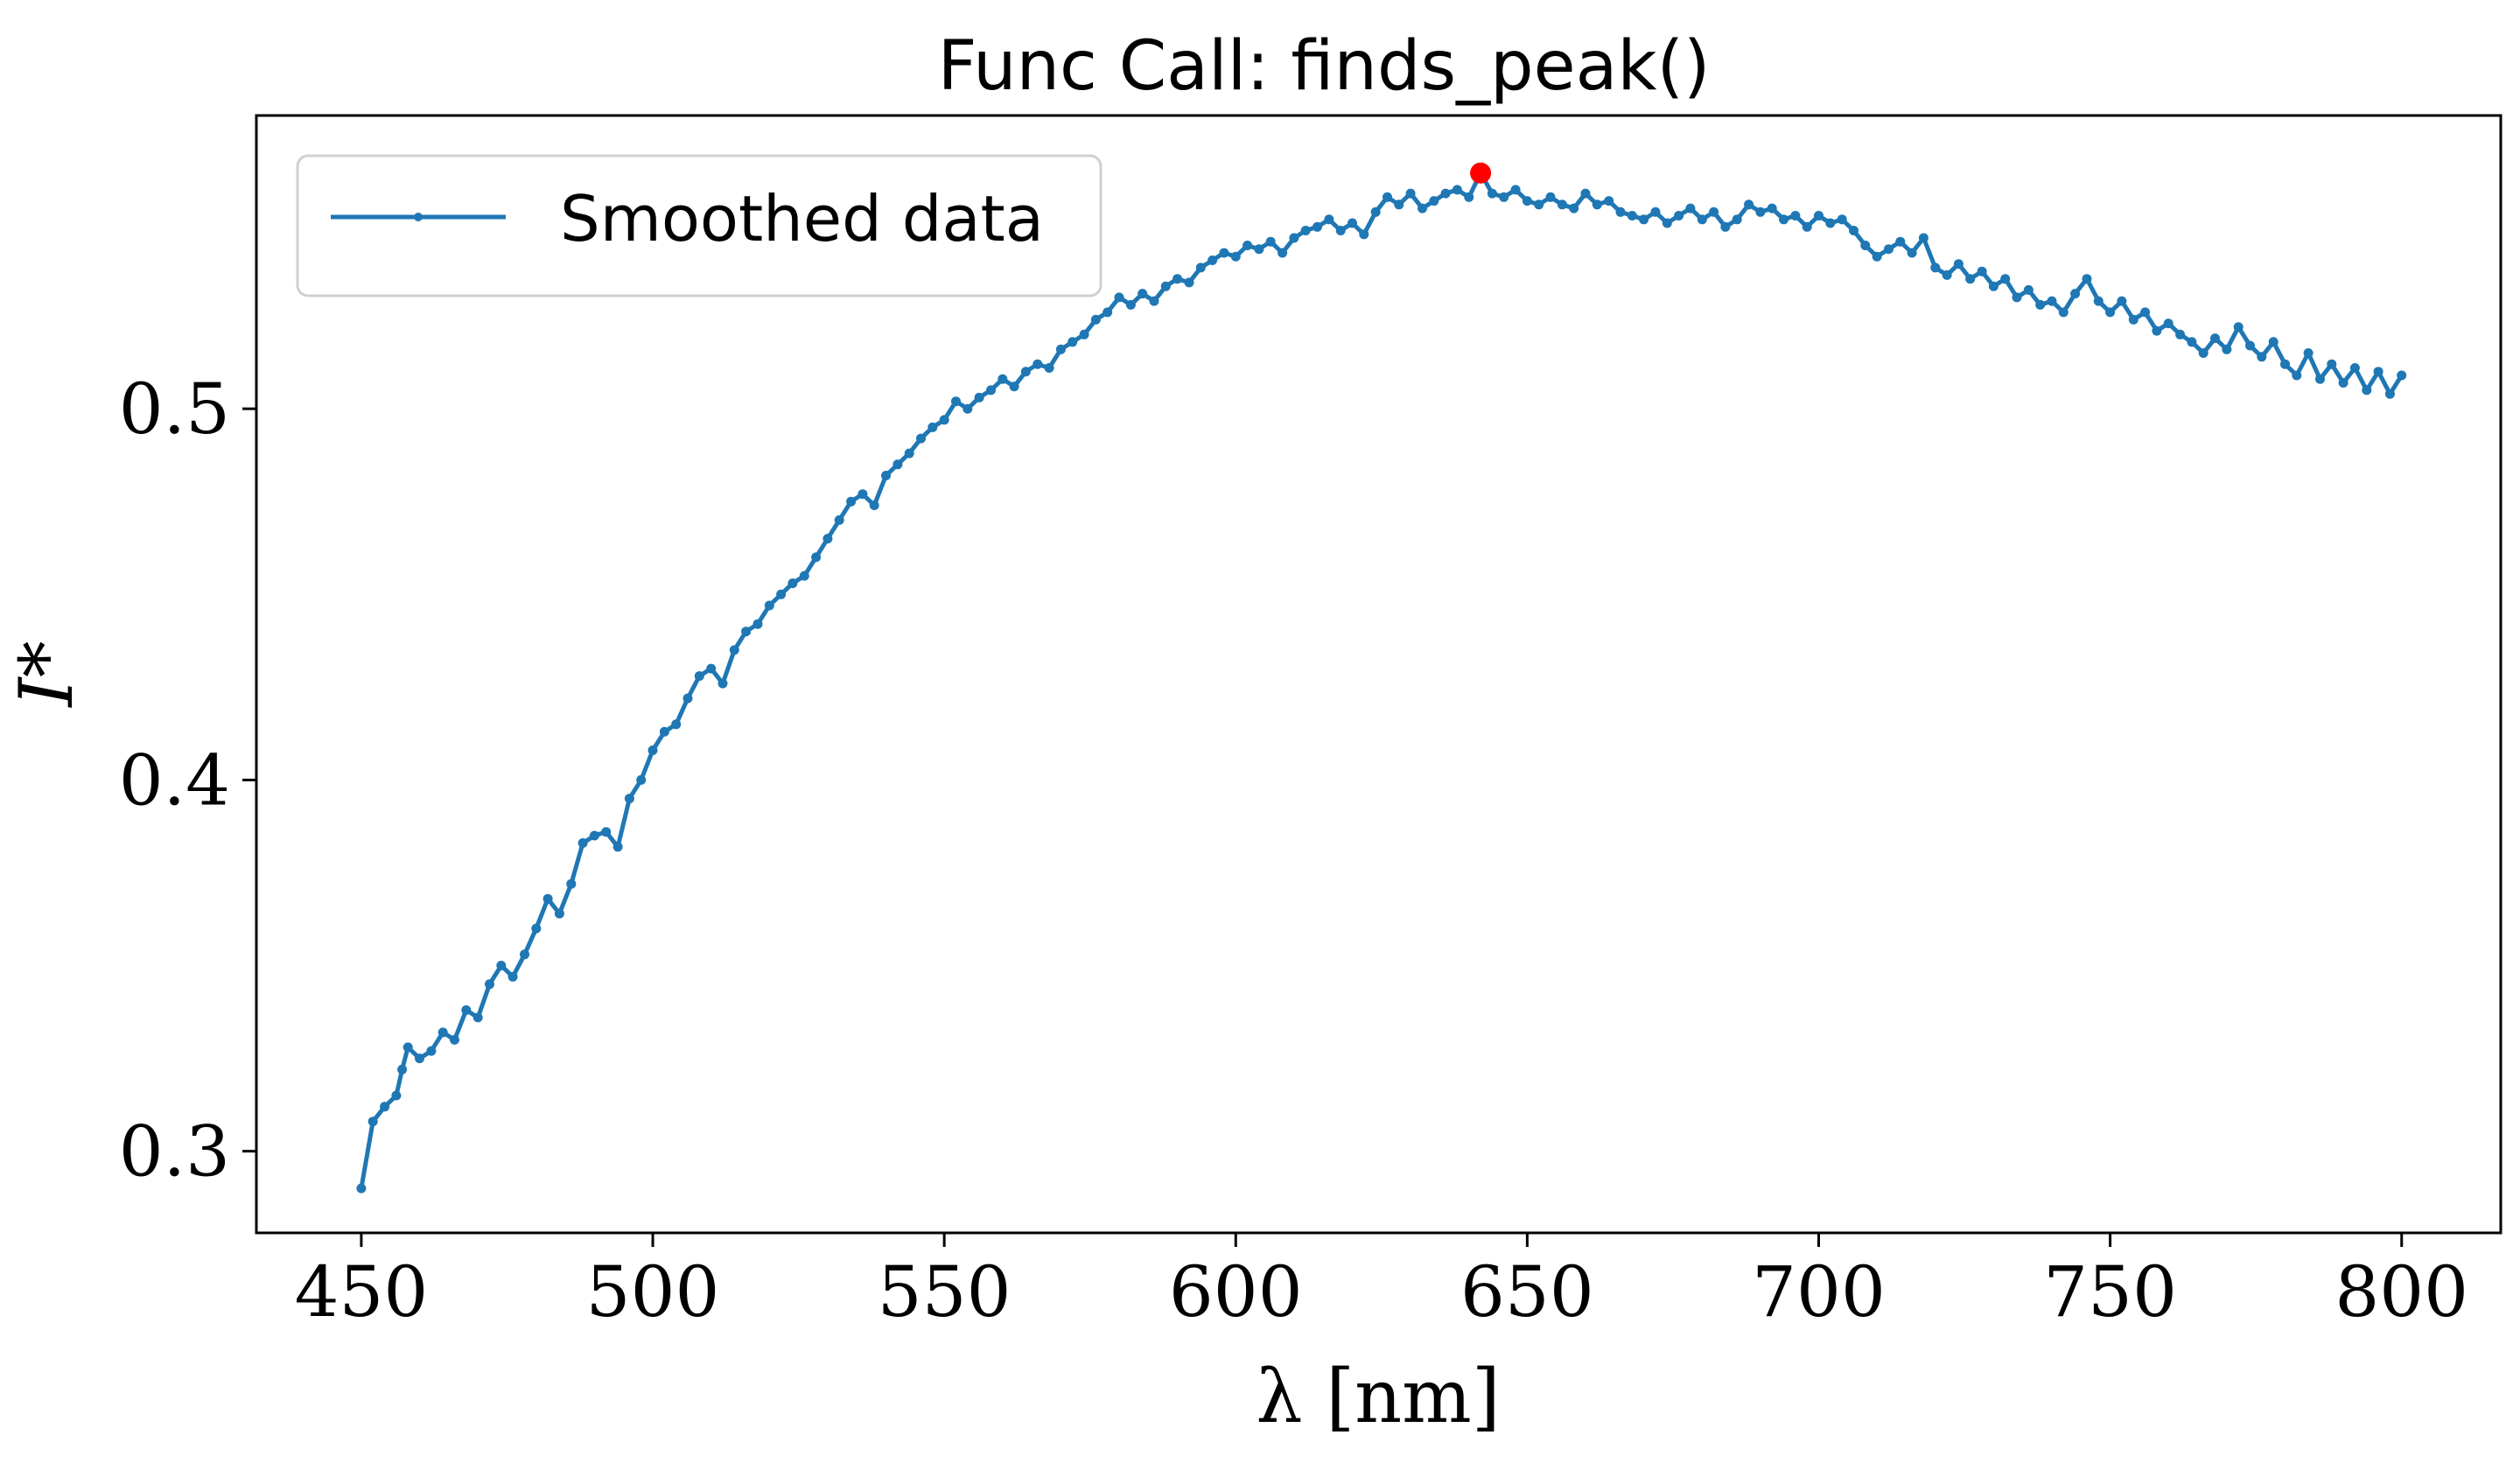 The width and height of the screenshot is (2520, 1470). I want to click on x-tick-label: 750, so click(2110, 1292).